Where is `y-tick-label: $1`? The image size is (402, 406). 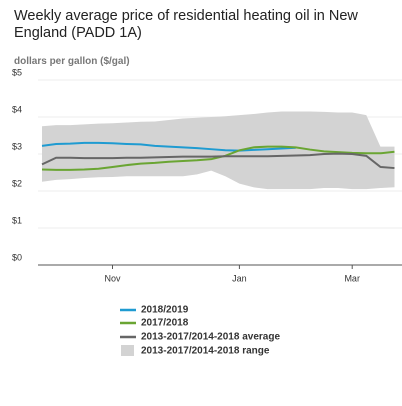
y-tick-label: $1 is located at coordinates (17, 220).